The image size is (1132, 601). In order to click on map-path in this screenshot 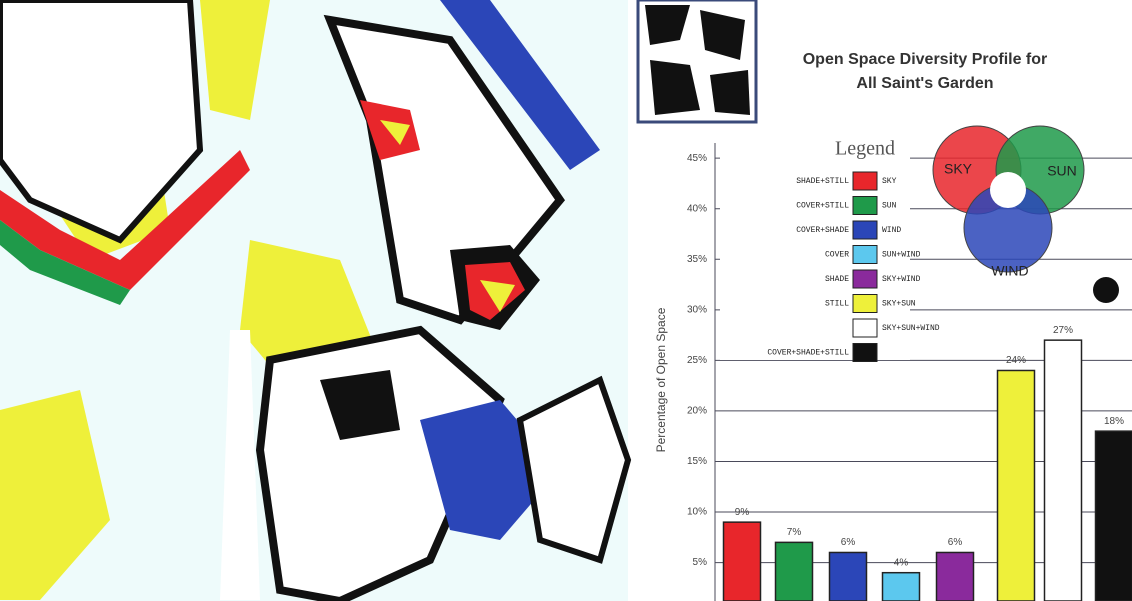, I will do `click(240, 465)`.